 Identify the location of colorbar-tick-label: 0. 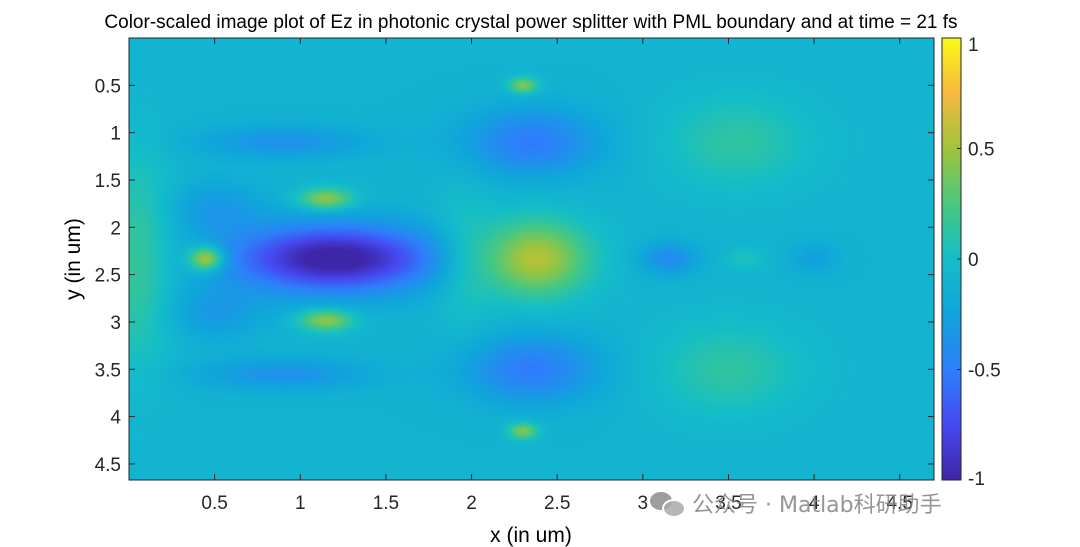
(973, 260).